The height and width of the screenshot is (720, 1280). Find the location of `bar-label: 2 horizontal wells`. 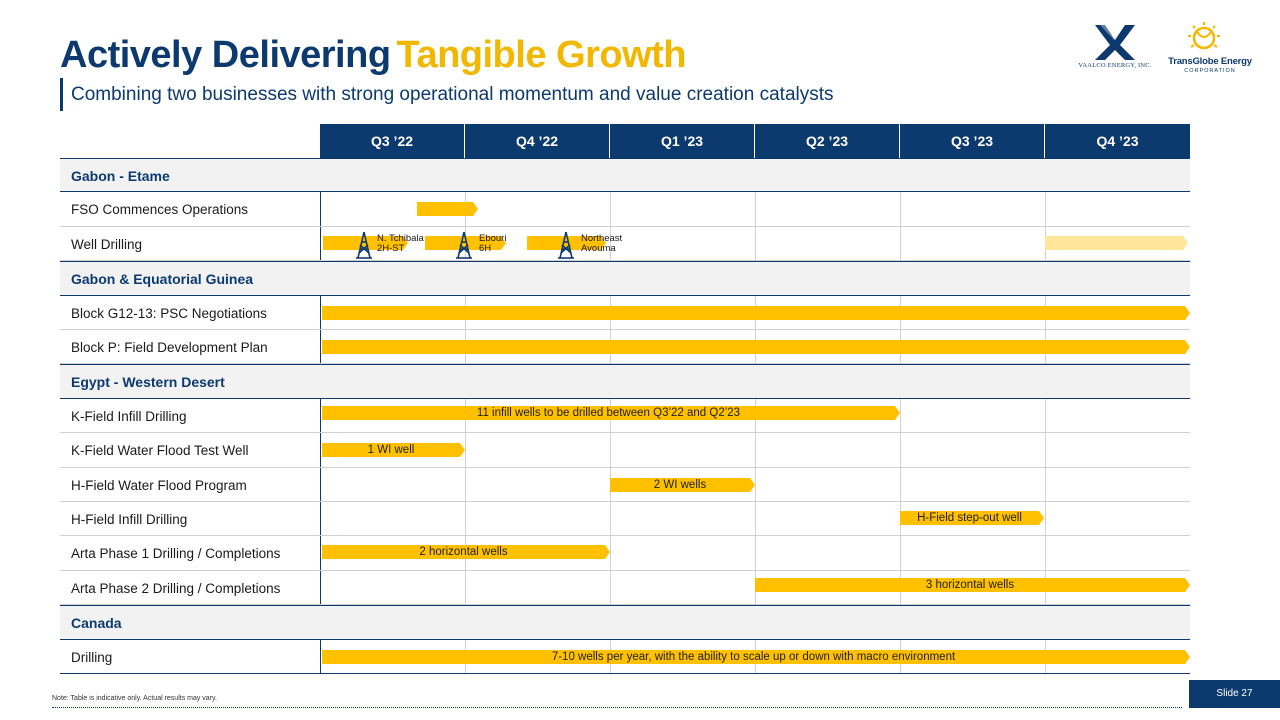

bar-label: 2 horizontal wells is located at coordinates (463, 552).